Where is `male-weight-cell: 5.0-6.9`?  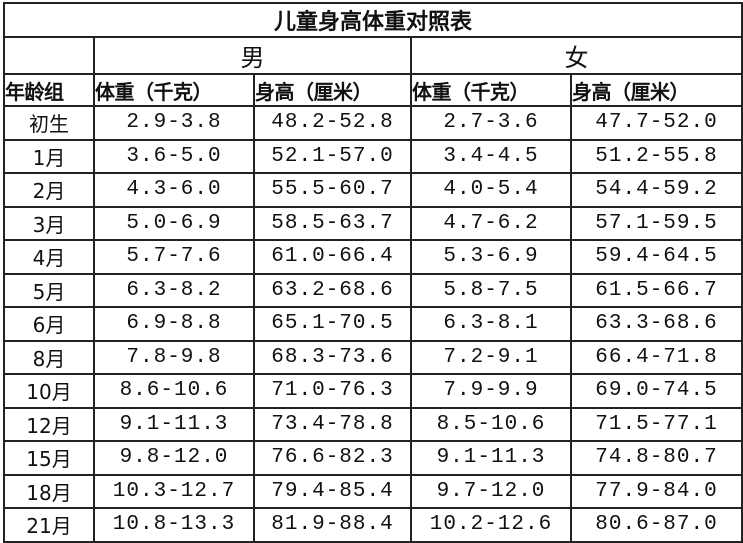 male-weight-cell: 5.0-6.9 is located at coordinates (174, 223).